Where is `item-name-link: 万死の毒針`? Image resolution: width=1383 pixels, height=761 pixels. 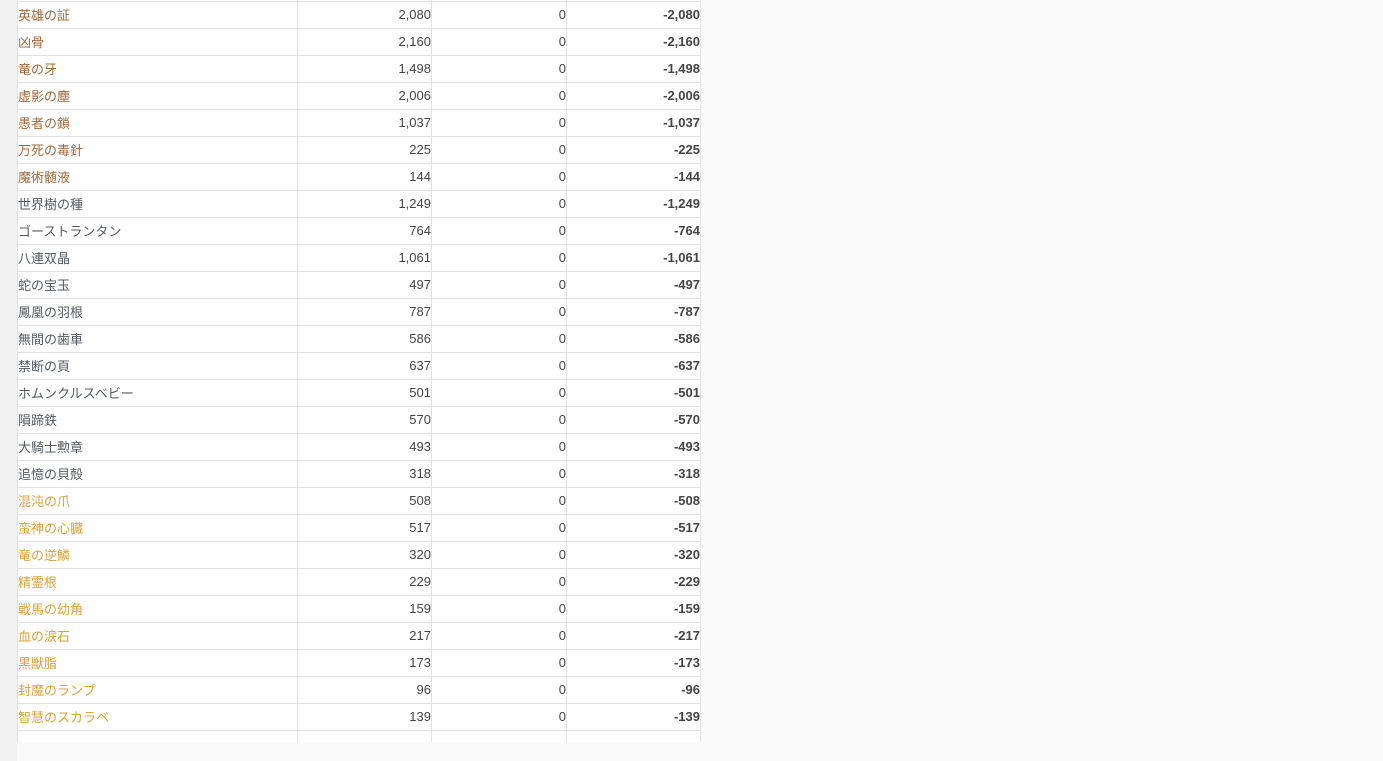 item-name-link: 万死の毒針 is located at coordinates (51, 150).